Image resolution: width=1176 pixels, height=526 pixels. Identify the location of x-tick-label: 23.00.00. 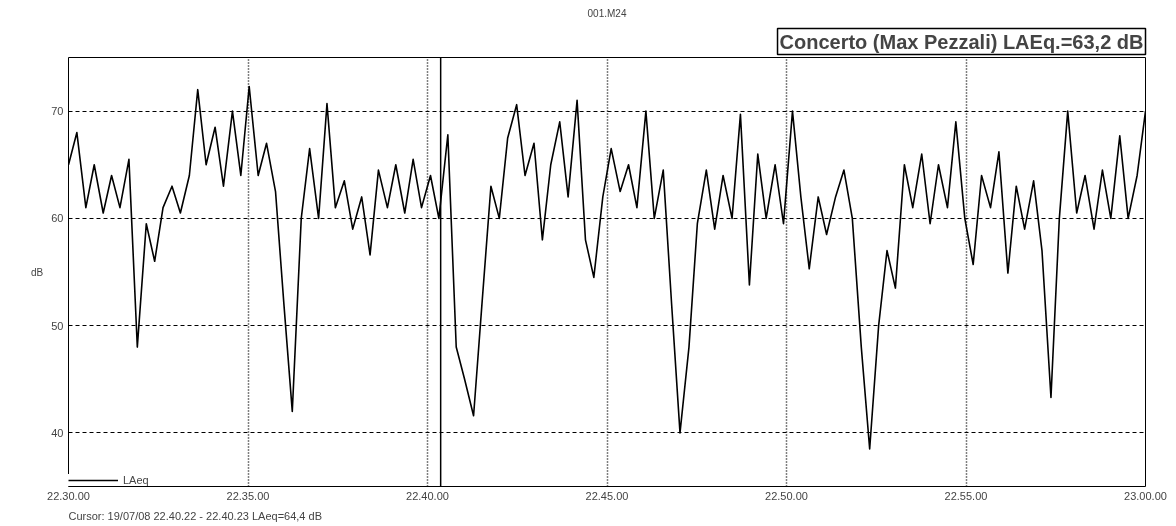
(1145, 495).